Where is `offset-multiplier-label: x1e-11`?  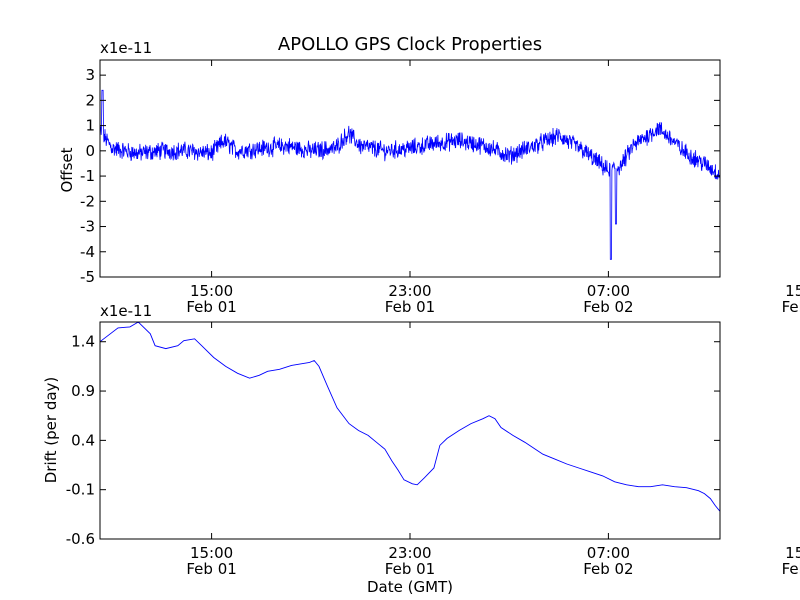
offset-multiplier-label: x1e-11 is located at coordinates (126, 48).